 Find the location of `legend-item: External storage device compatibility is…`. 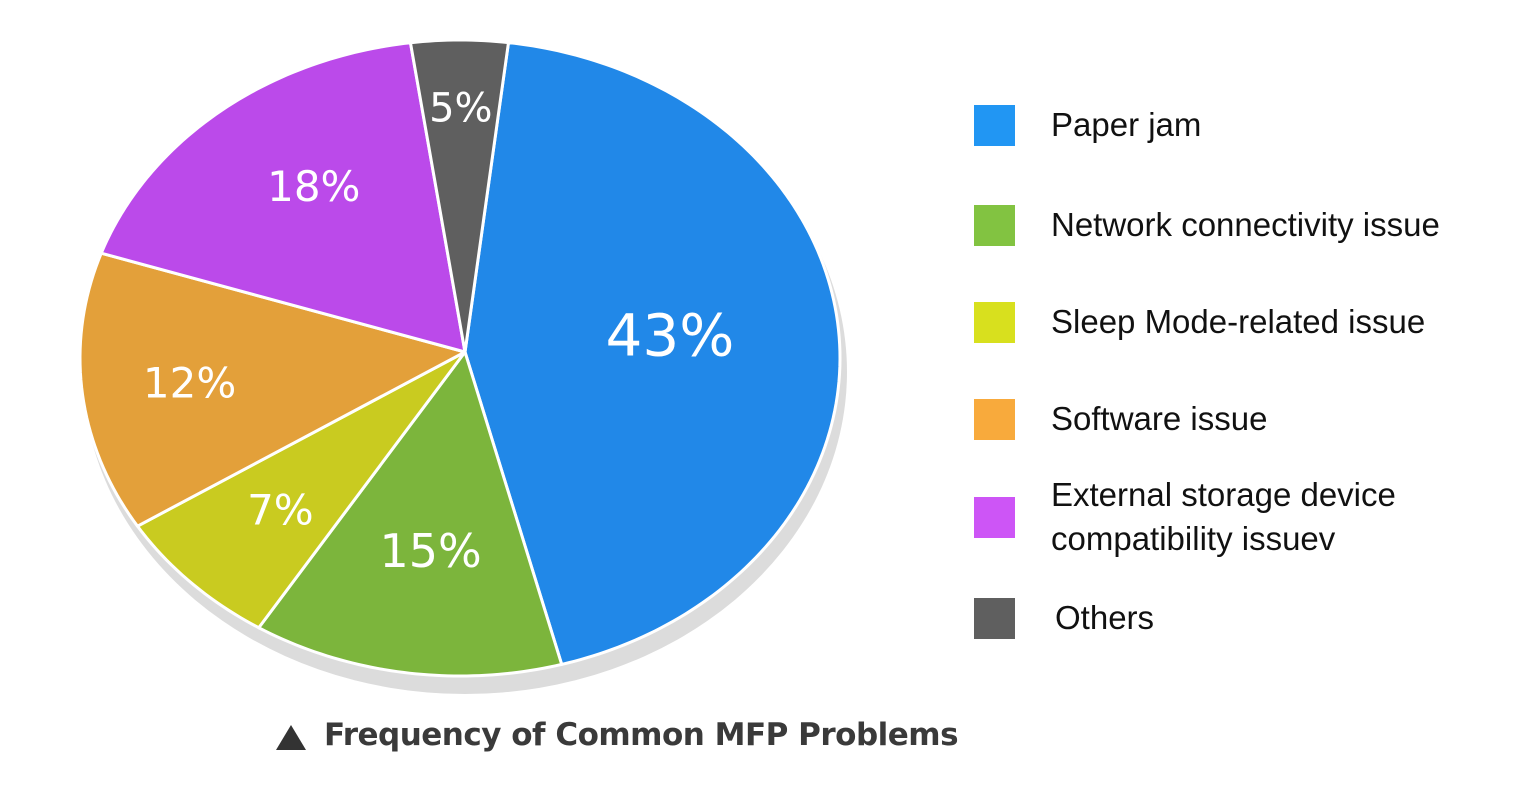

legend-item: External storage device compatibility is… is located at coordinates (1185, 517).